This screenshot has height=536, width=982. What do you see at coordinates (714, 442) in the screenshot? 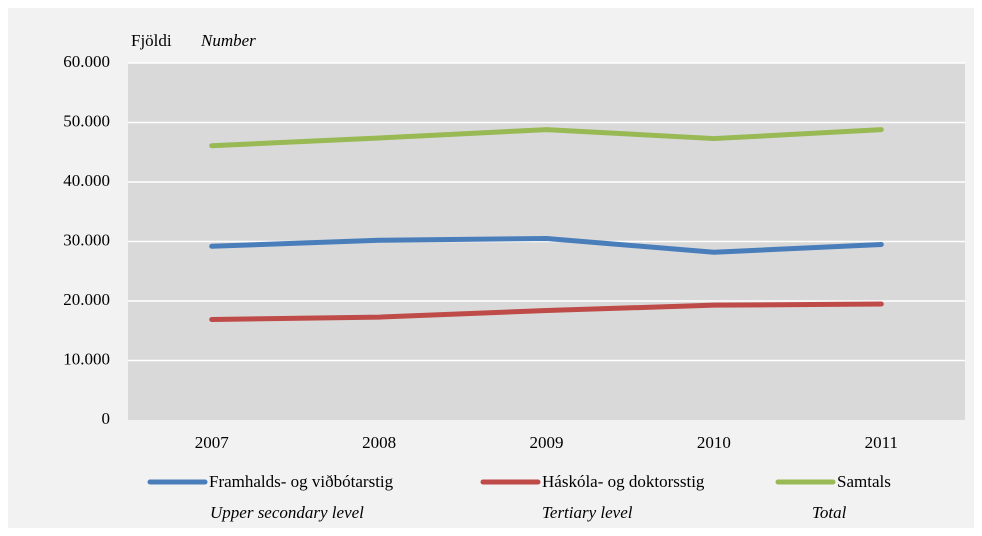
I see `x-tick-label: 2010` at bounding box center [714, 442].